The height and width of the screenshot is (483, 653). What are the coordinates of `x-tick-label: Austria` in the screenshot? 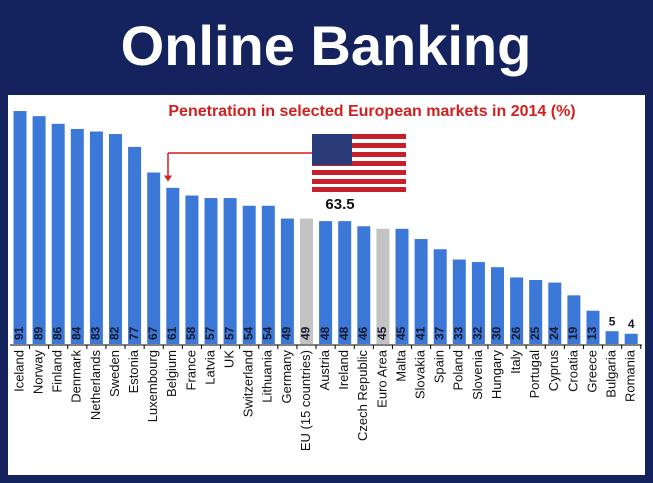 It's located at (324, 369).